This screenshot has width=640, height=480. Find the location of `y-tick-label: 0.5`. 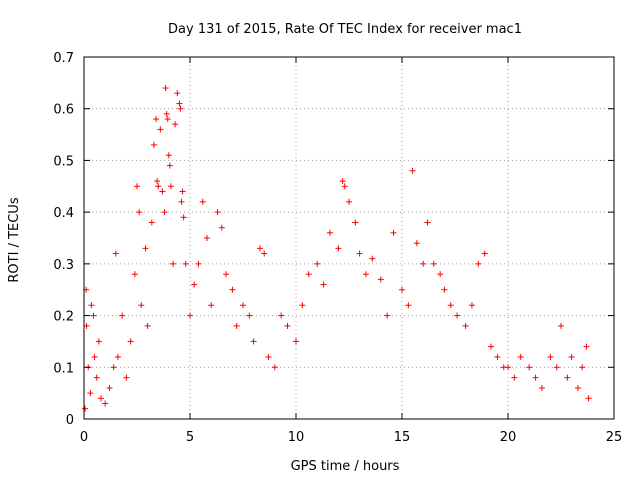

y-tick-label: 0.5 is located at coordinates (63, 161).